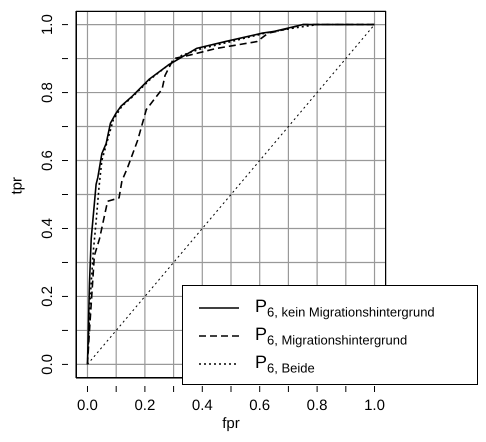 The image size is (486, 442). I want to click on y-tick-label: 0.0, so click(47, 364).